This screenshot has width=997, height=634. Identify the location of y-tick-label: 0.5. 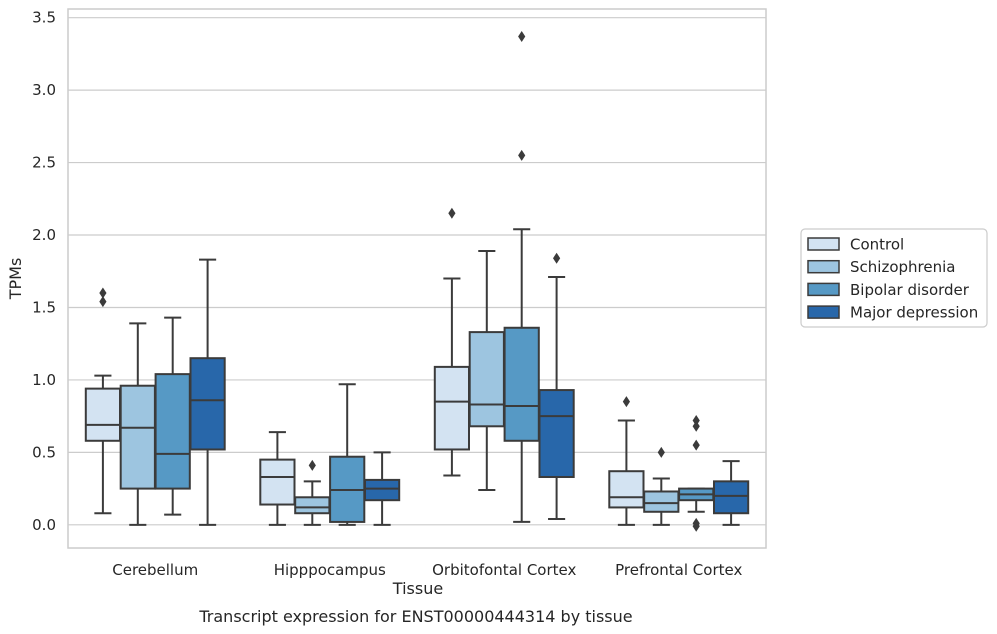
(44, 452).